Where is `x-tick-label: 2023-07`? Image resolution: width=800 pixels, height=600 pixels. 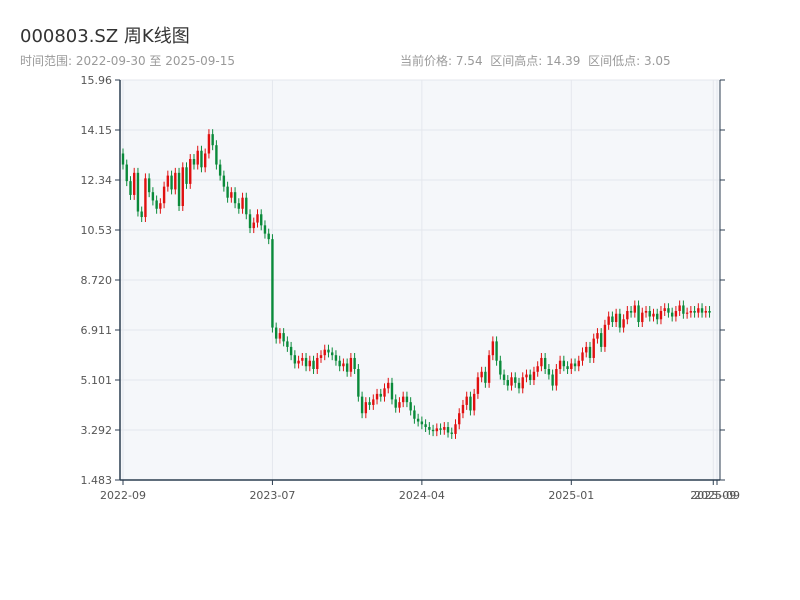
x-tick-label: 2023-07 is located at coordinates (272, 495).